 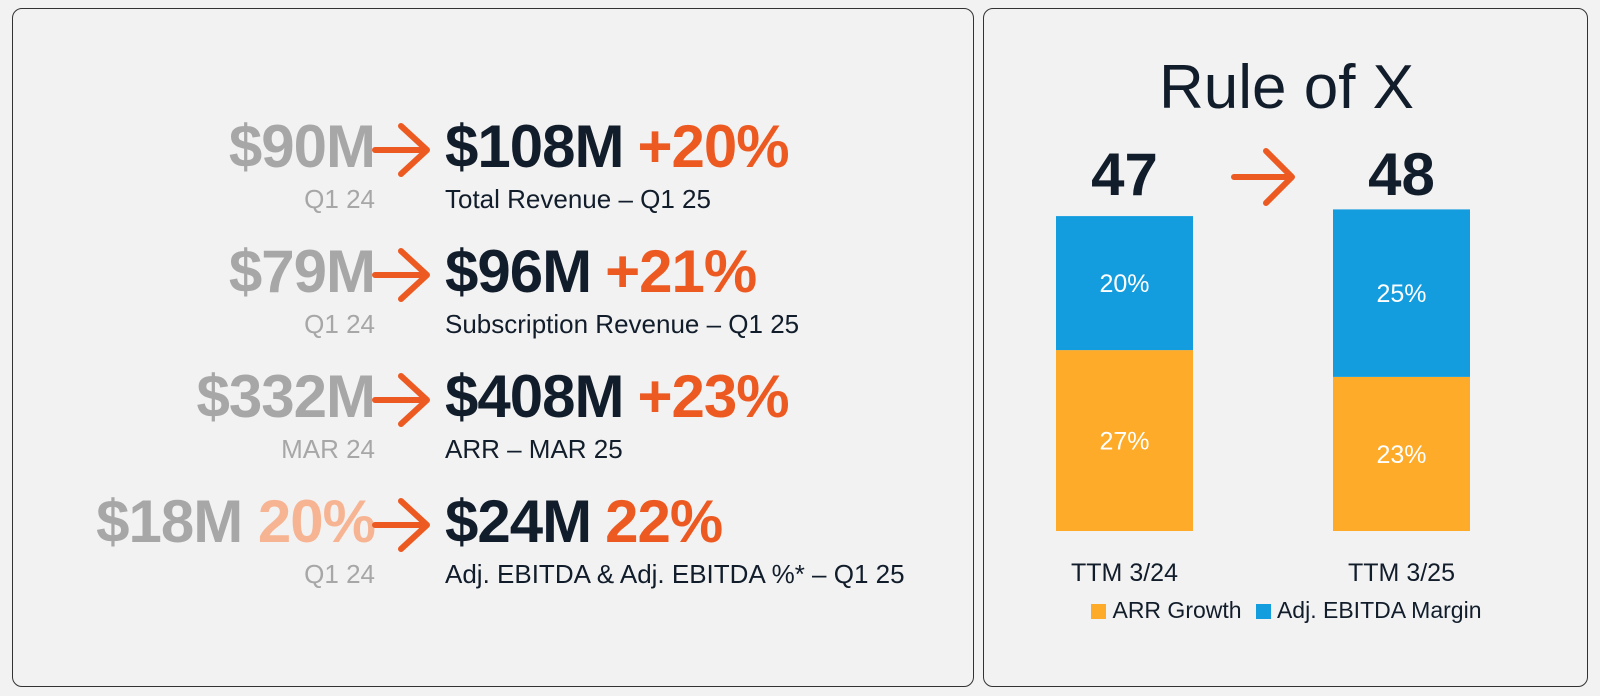 What do you see at coordinates (518, 521) in the screenshot?
I see `current-amount: $24M` at bounding box center [518, 521].